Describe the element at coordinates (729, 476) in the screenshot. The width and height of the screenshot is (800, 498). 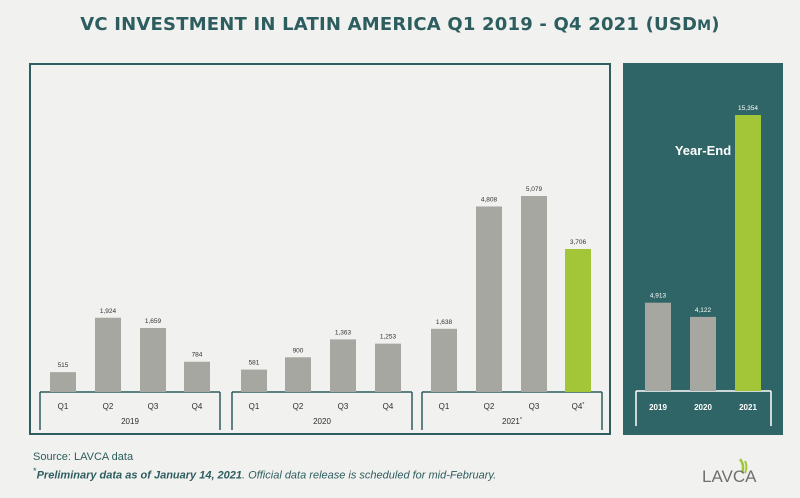
I see `logo-text: LAVCA` at that location.